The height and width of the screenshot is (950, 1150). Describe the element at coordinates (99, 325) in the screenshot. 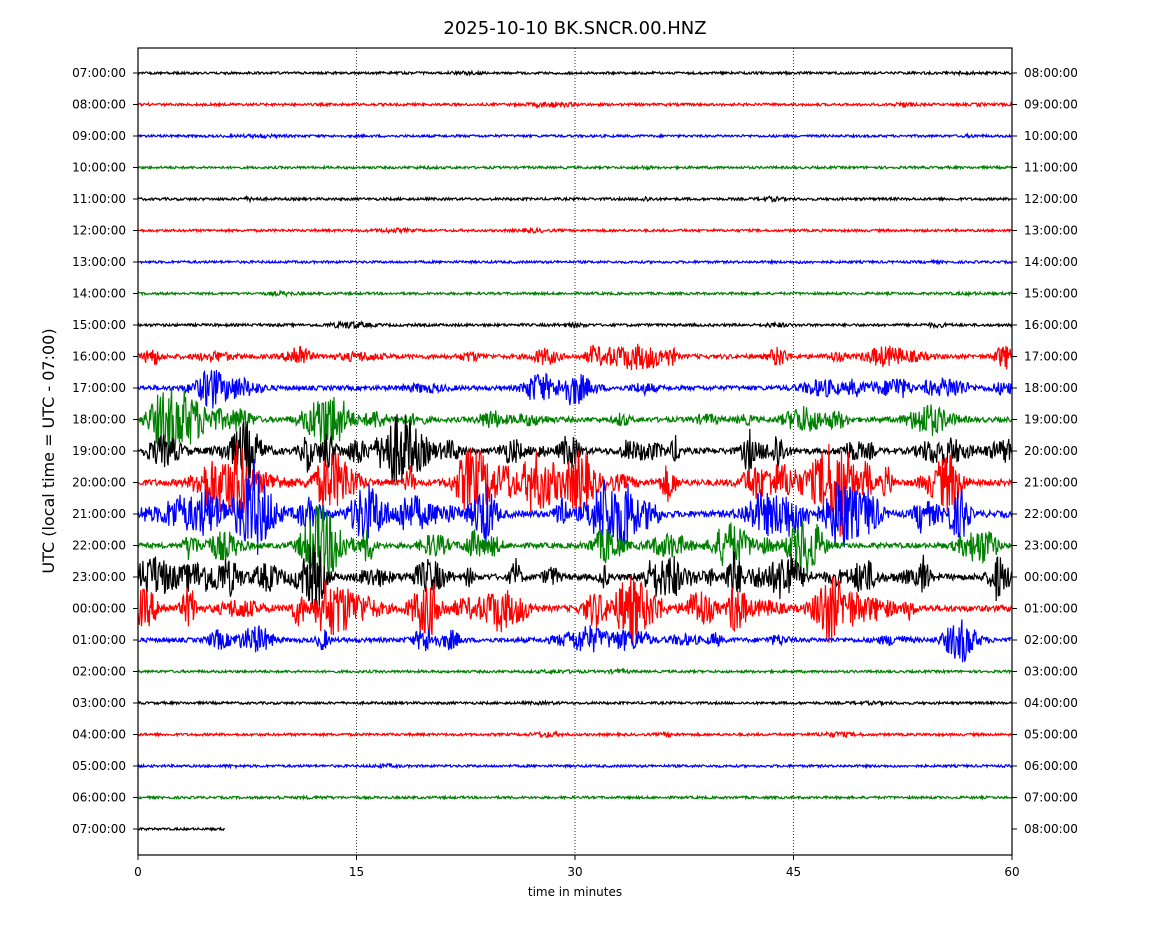

I see `left-time-label: 15:00:00` at that location.